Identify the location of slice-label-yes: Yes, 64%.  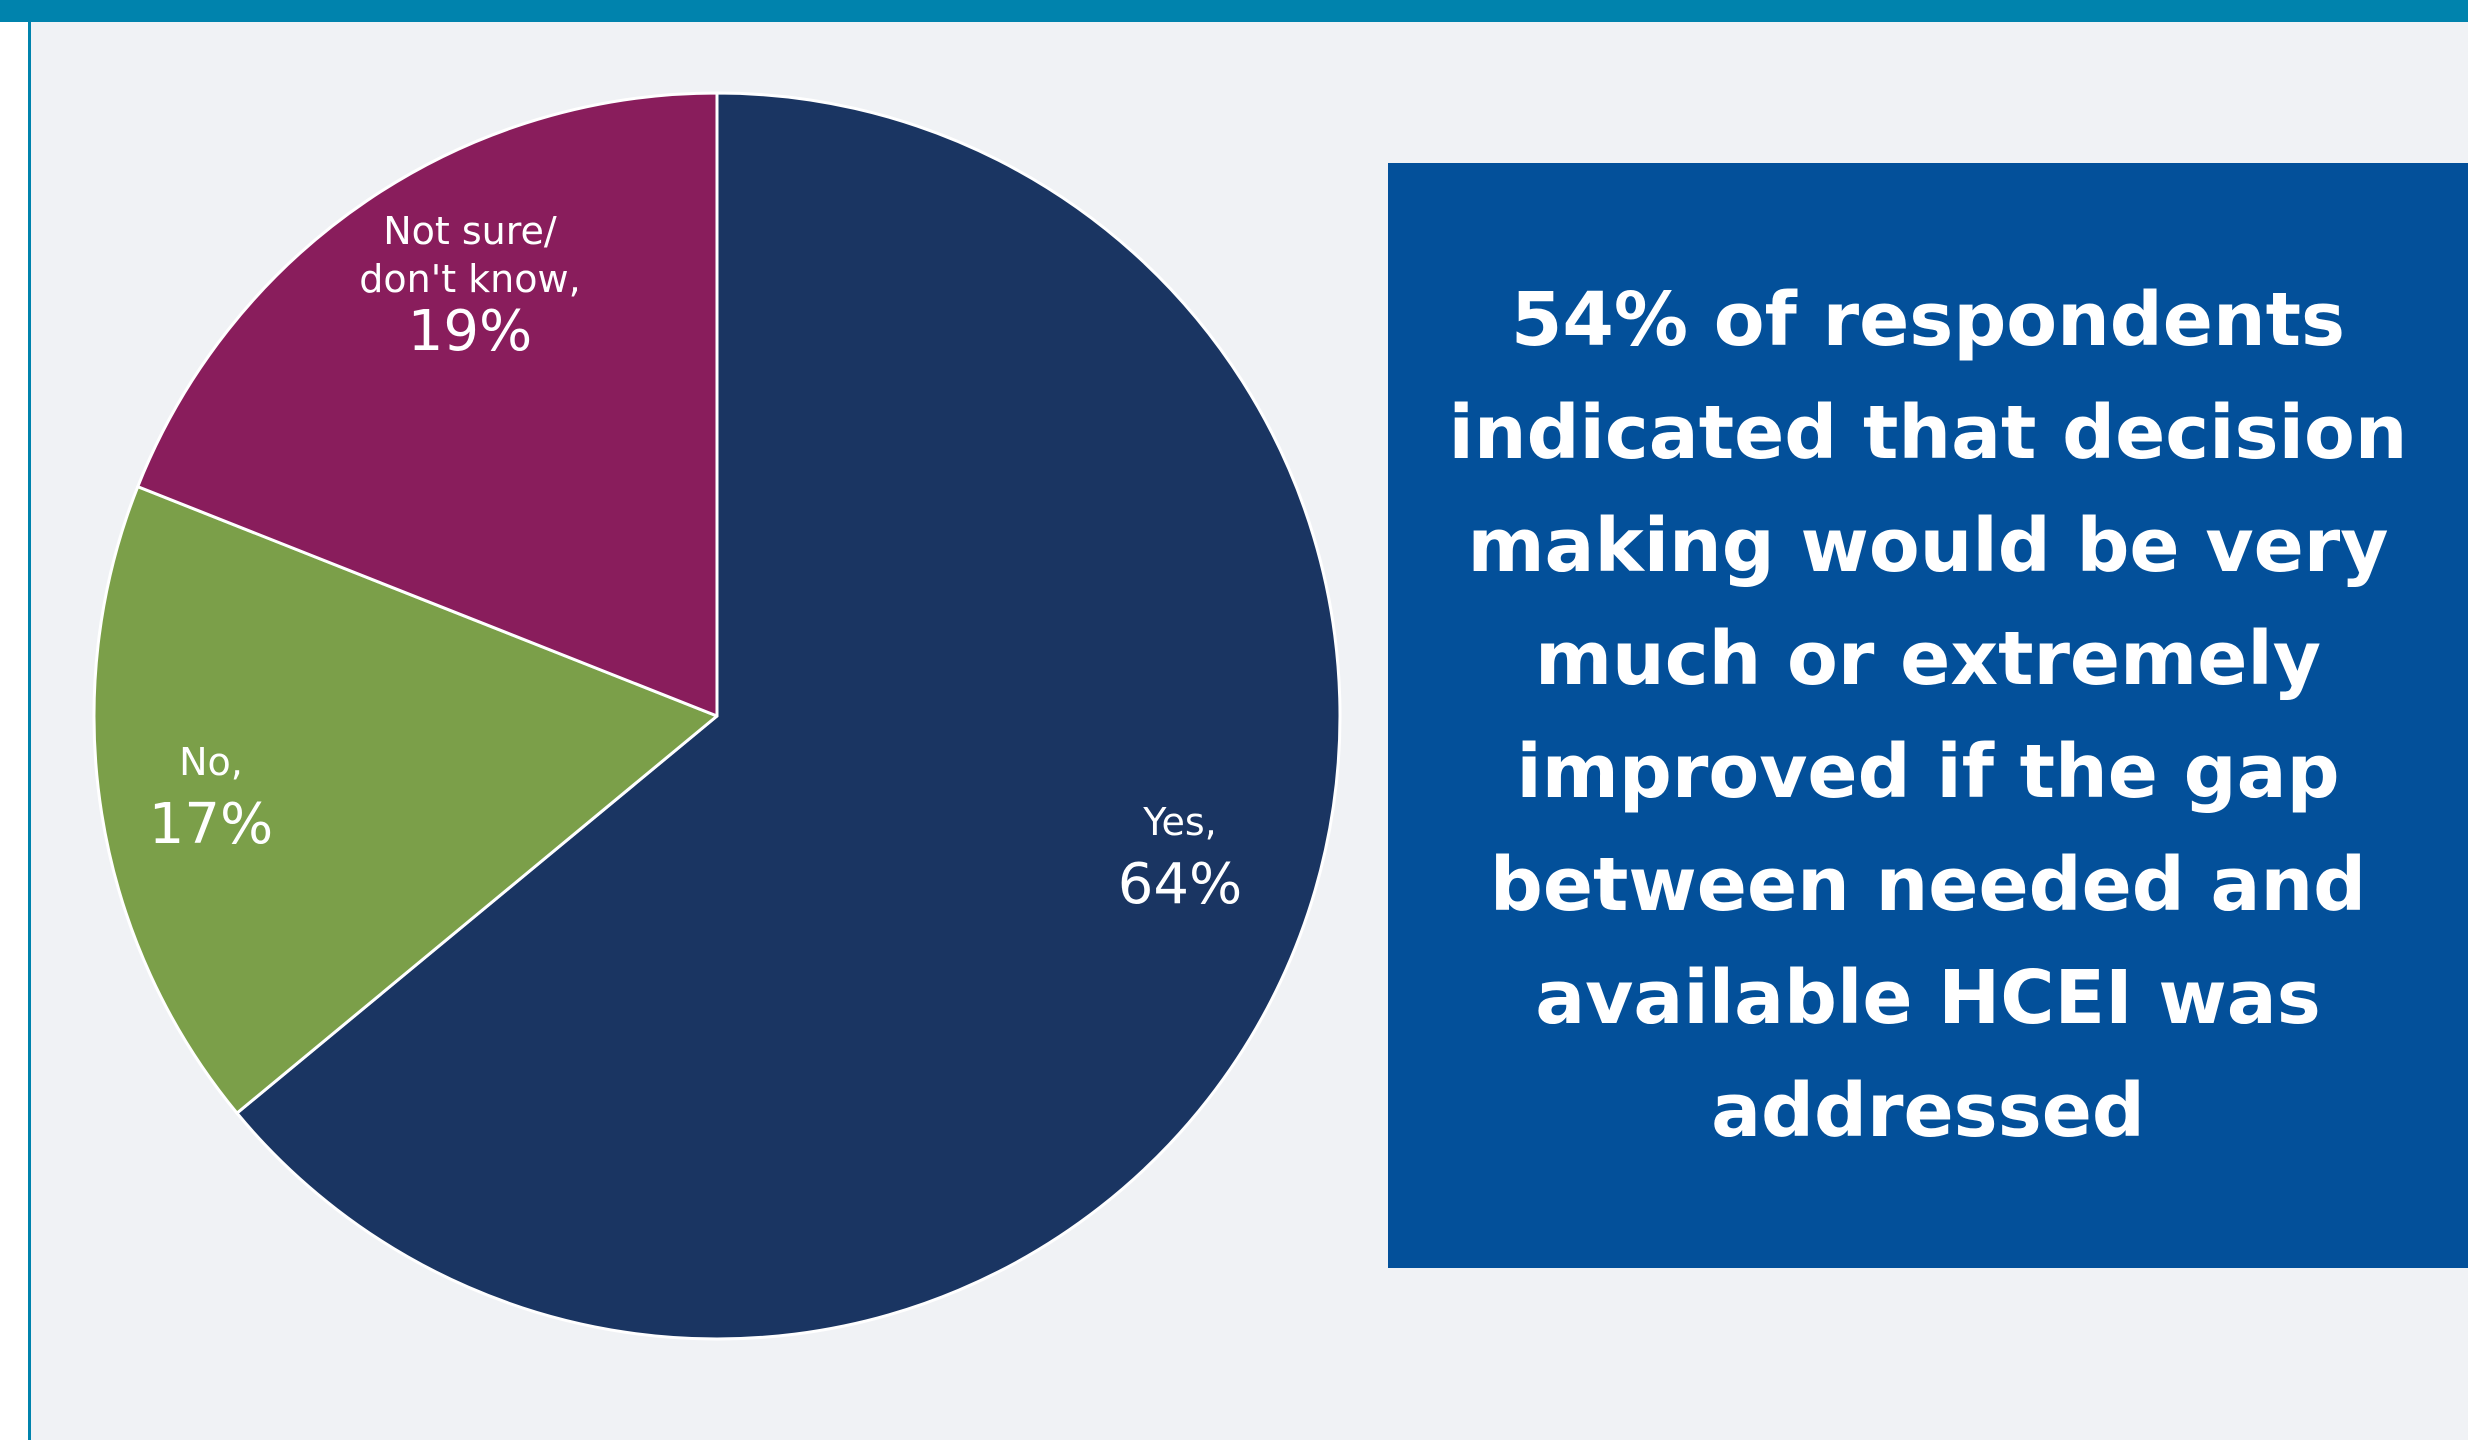
(1180, 858).